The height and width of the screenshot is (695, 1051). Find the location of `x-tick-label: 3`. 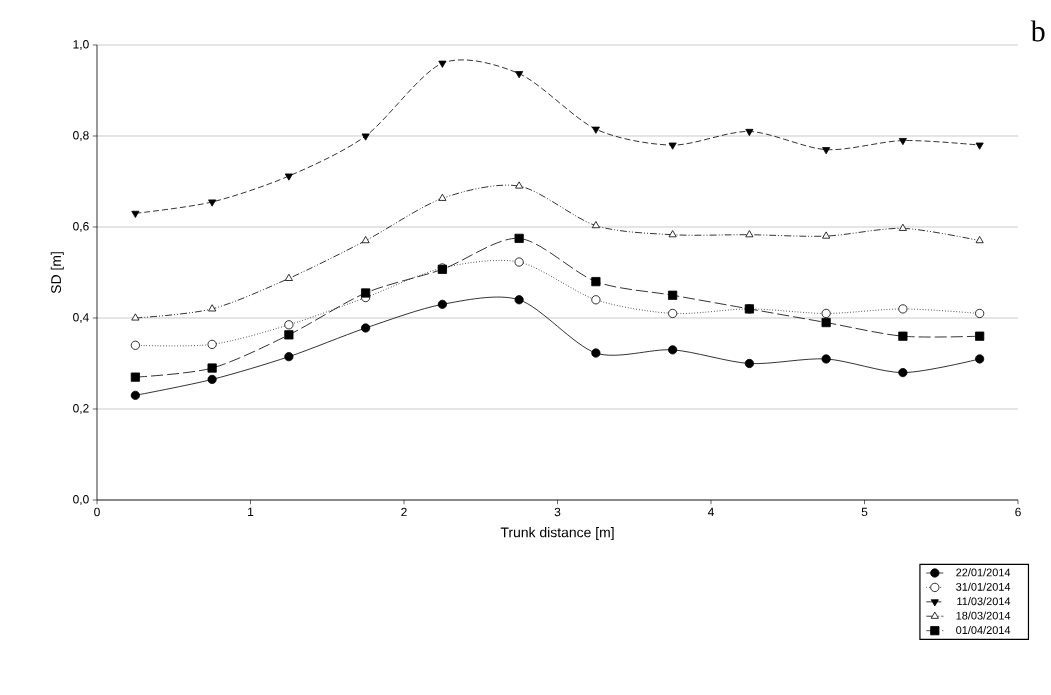

x-tick-label: 3 is located at coordinates (557, 512).